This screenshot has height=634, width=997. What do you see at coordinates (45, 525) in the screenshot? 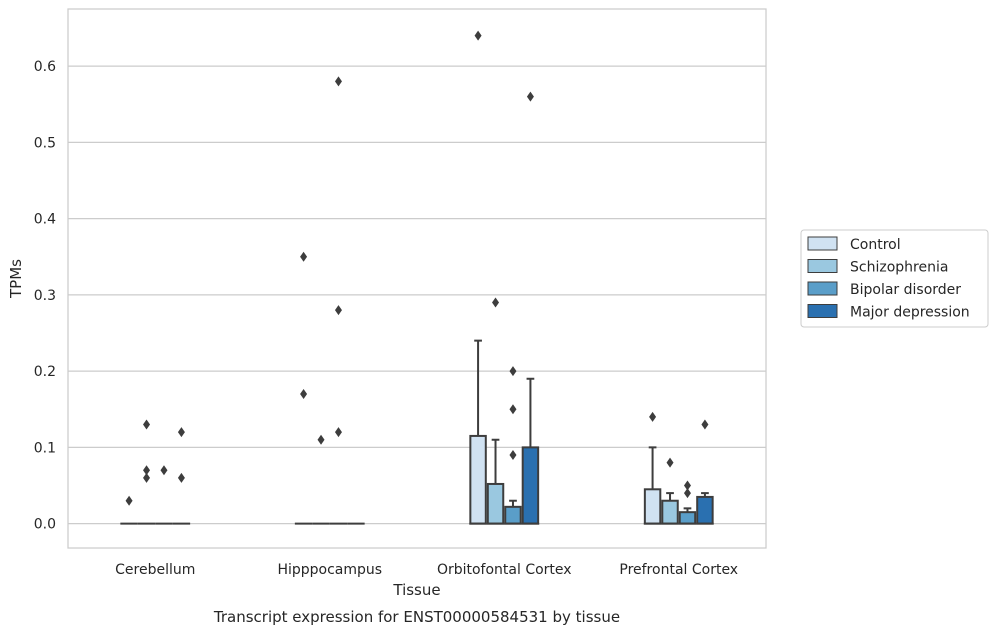
I see `y-tick-label: 0.0` at bounding box center [45, 525].